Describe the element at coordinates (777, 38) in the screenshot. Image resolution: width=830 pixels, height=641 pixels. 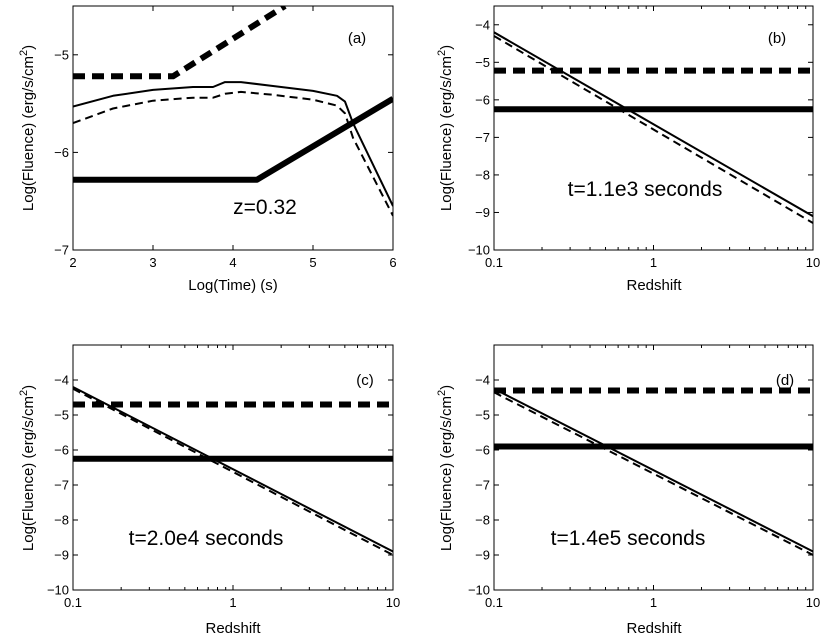
I see `panel-label: (b)` at that location.